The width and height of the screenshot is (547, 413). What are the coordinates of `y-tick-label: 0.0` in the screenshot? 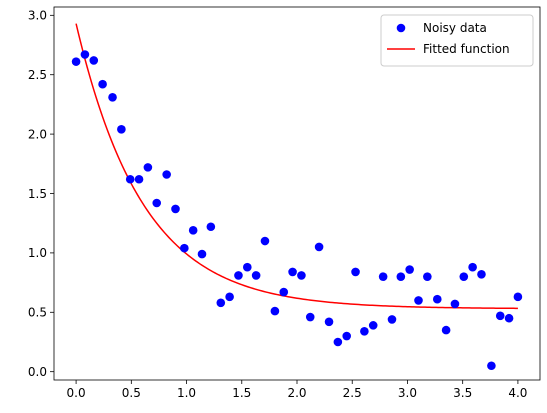 It's located at (37, 372).